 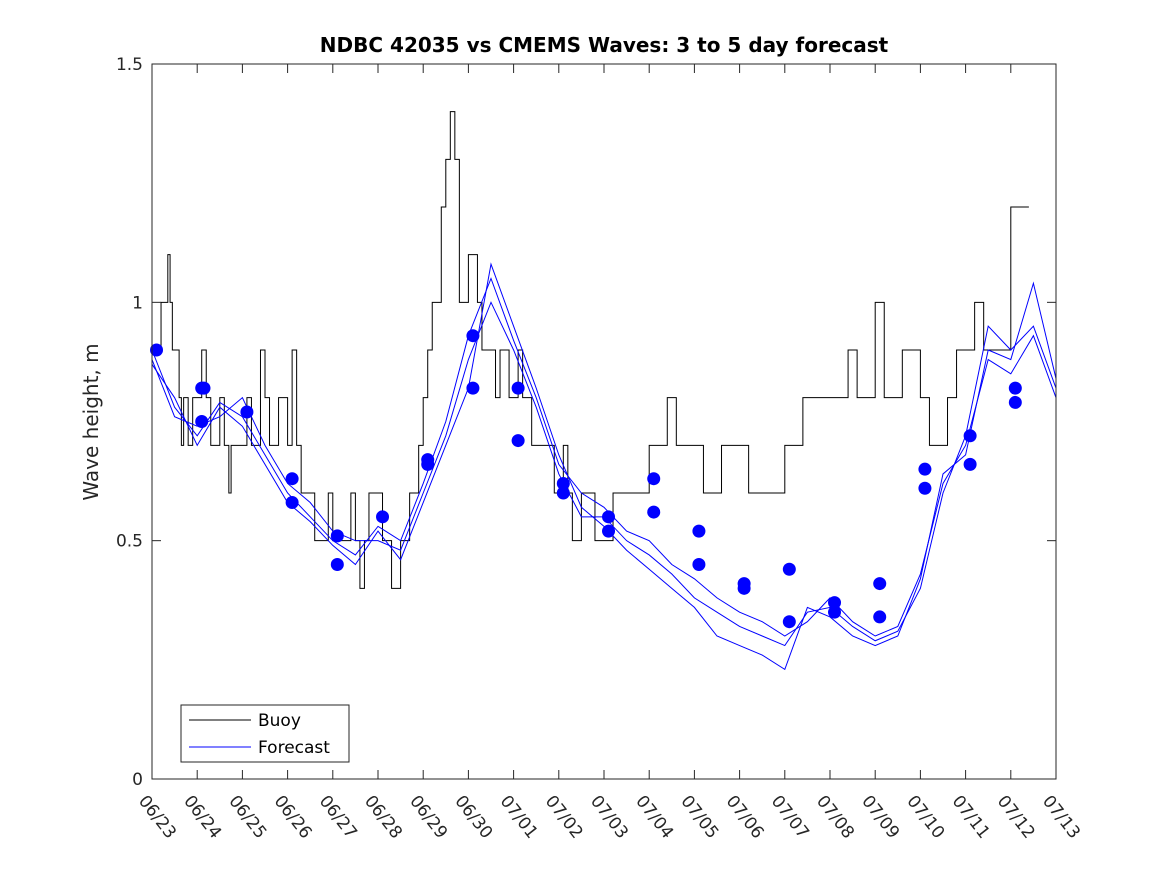 What do you see at coordinates (137, 780) in the screenshot?
I see `y-tick-label: 0` at bounding box center [137, 780].